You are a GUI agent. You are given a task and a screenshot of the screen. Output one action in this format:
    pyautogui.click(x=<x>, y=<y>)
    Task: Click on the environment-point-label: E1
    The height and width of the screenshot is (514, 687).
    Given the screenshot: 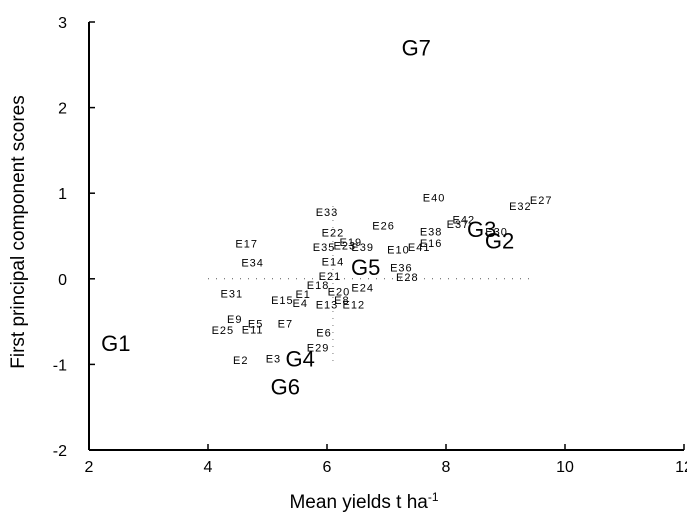 What is the action you would take?
    pyautogui.click(x=302, y=295)
    